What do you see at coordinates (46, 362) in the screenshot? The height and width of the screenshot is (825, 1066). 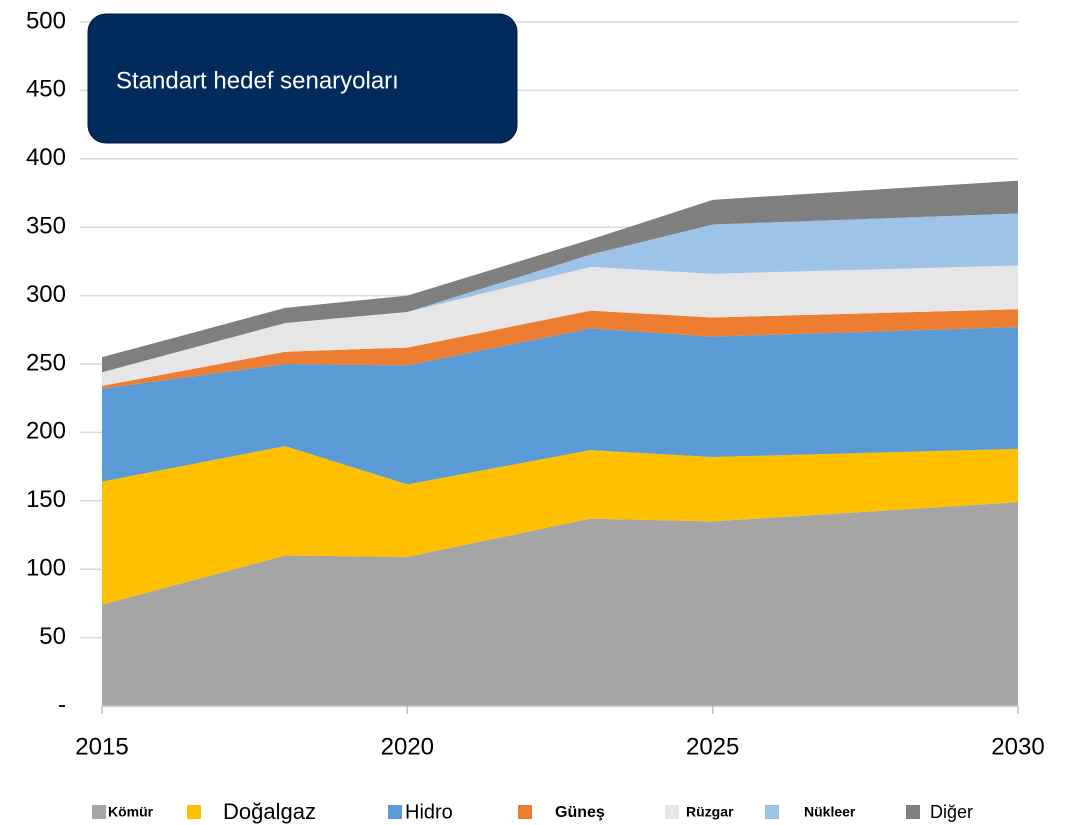 I see `y-tick-label: 250` at bounding box center [46, 362].